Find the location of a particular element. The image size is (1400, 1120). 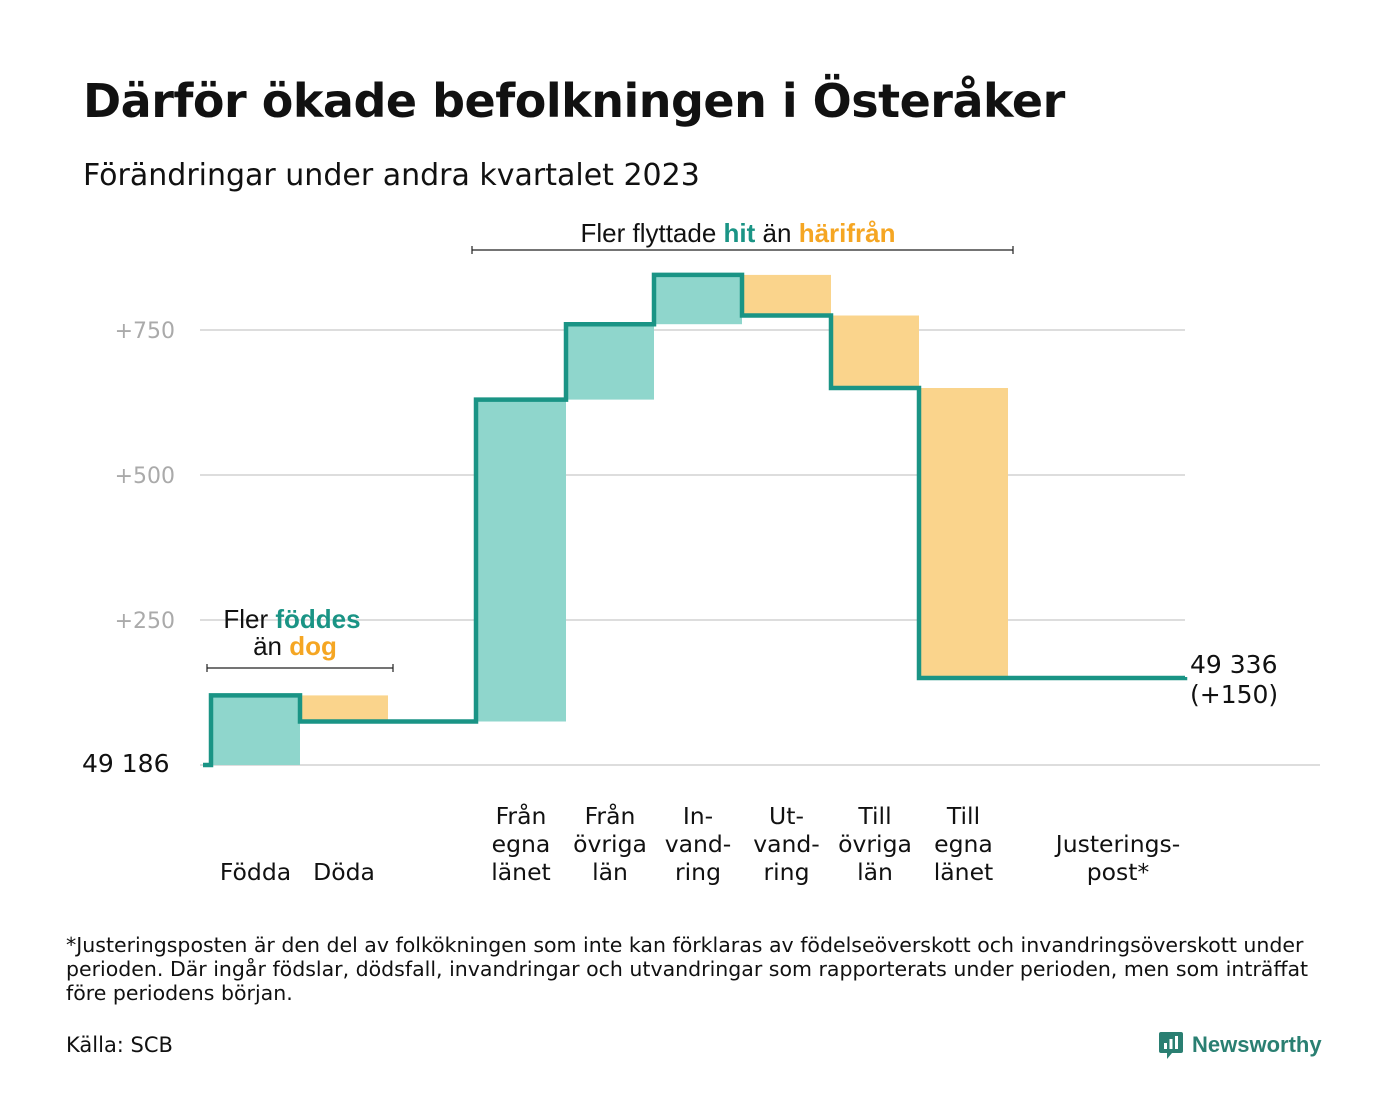

births-annotation-line2: än dog is located at coordinates (295, 646).